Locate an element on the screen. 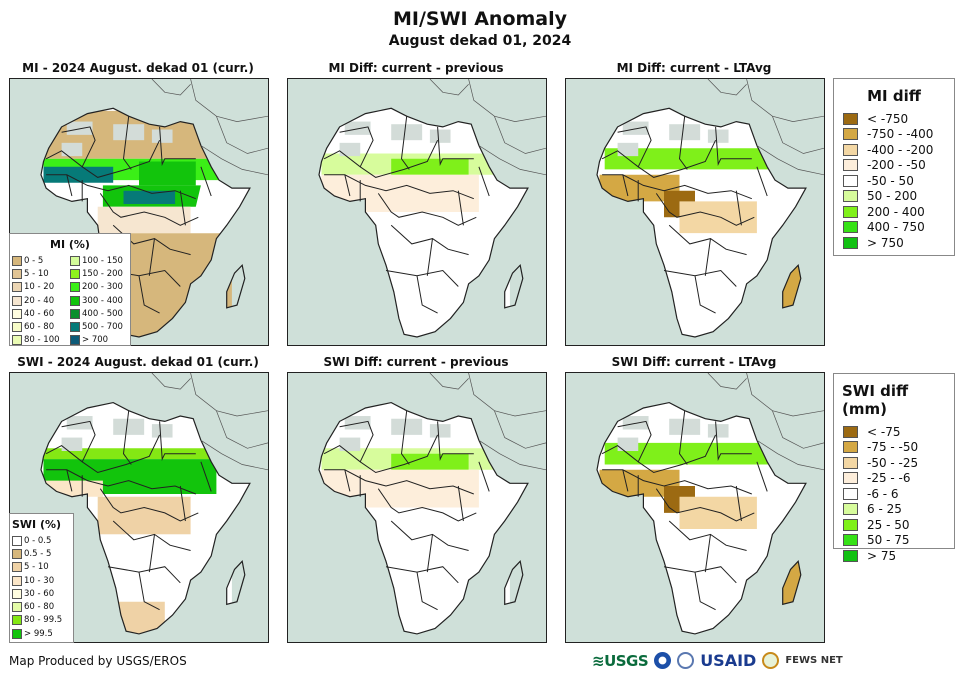  legend-item: 60 - 80 is located at coordinates (42, 606).